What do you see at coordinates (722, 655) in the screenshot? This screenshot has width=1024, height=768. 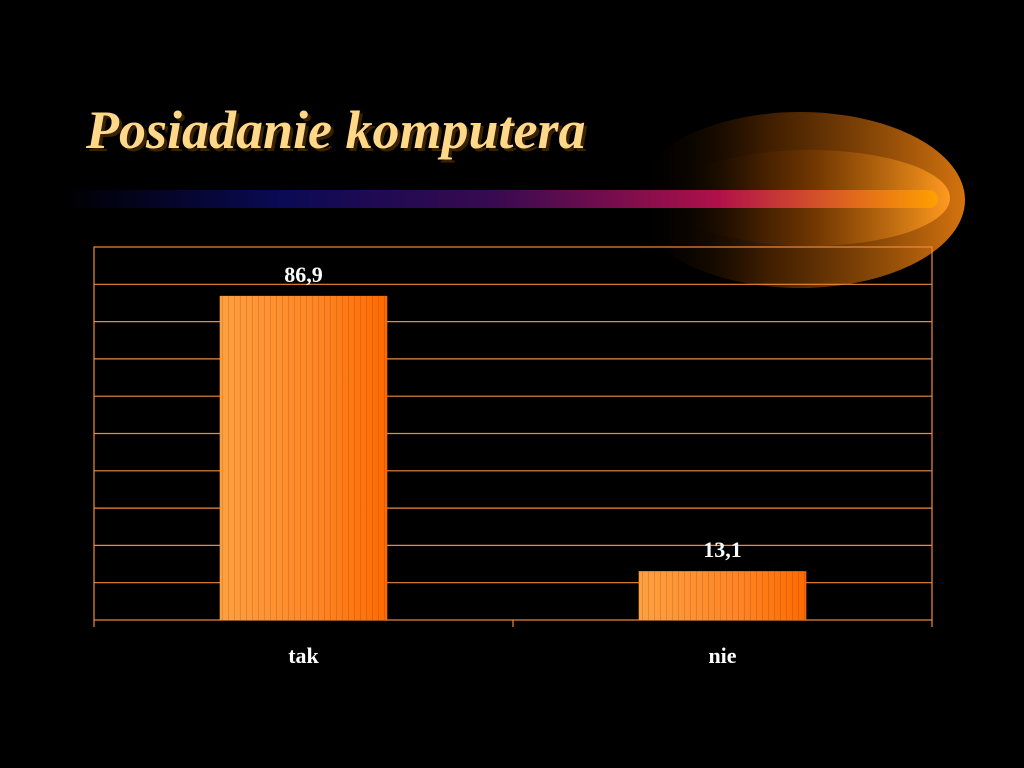 I see `category-label-nie: nie` at bounding box center [722, 655].